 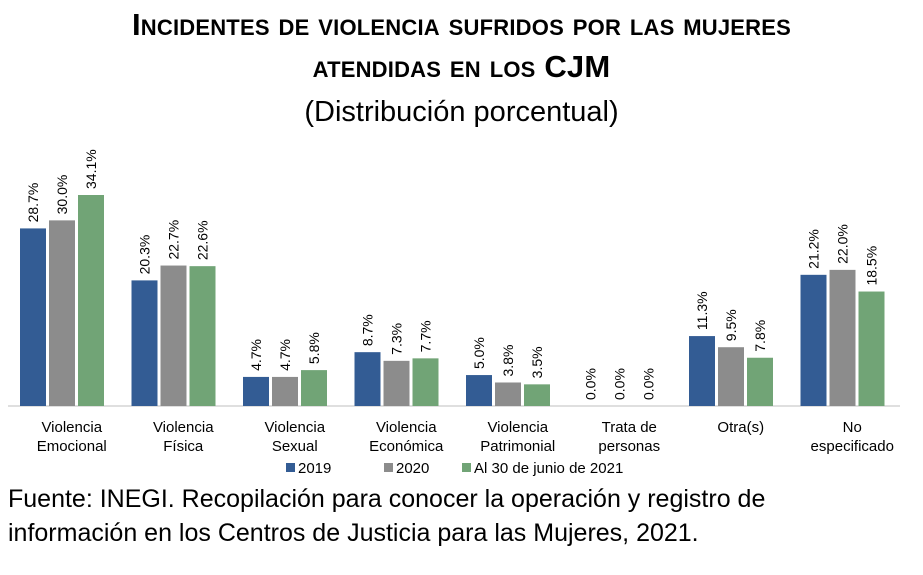 What do you see at coordinates (461, 112) in the screenshot?
I see `chart-subtitle: (Distribución porcentual)` at bounding box center [461, 112].